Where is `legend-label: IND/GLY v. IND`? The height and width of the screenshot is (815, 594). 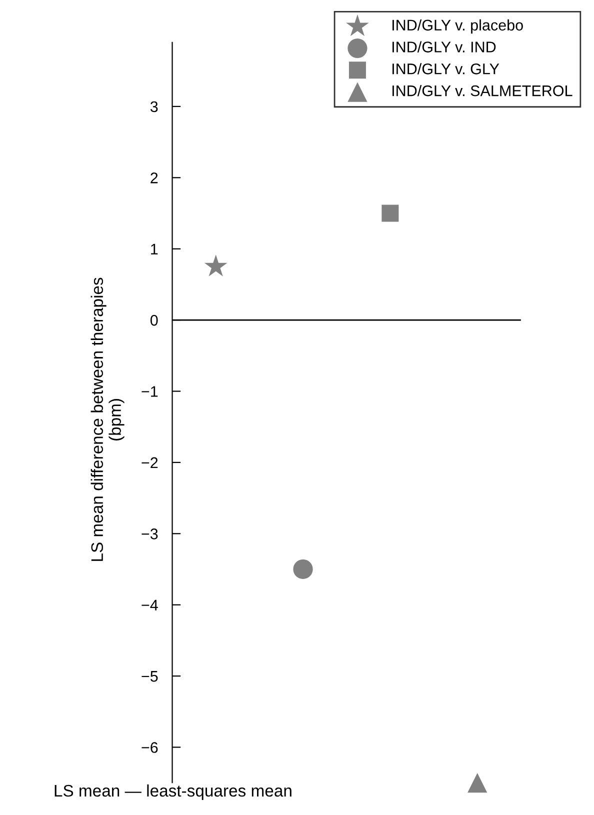 legend-label: IND/GLY v. IND is located at coordinates (444, 46).